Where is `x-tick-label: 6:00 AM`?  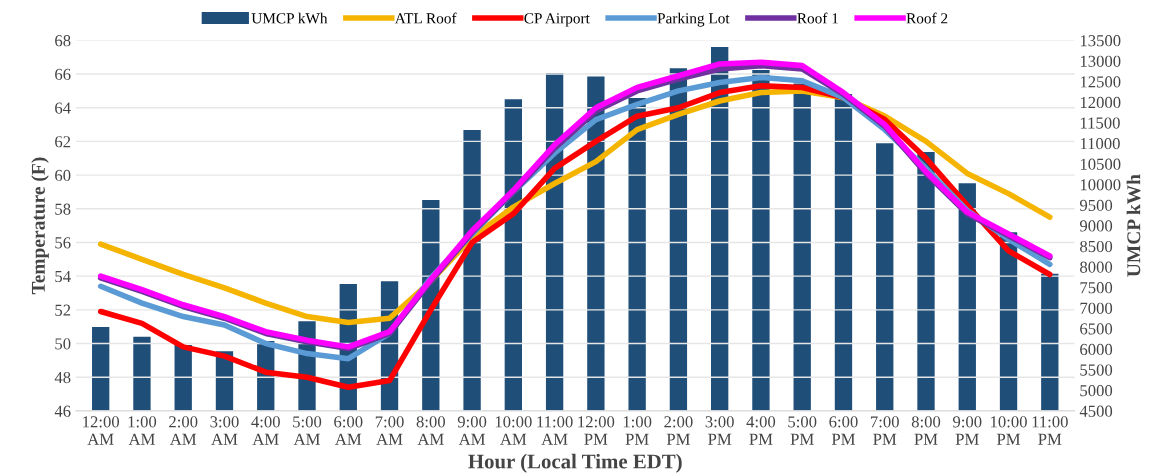
x-tick-label: 6:00 AM is located at coordinates (348, 430).